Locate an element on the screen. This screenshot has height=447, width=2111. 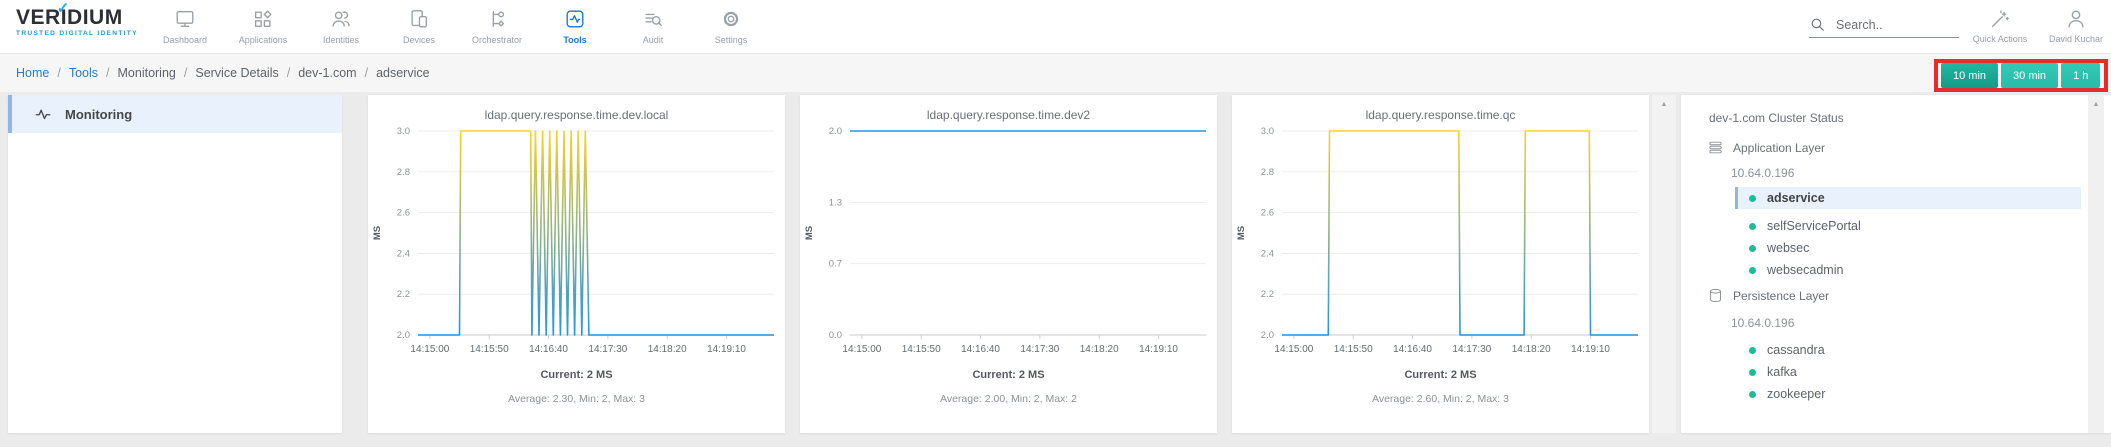
nav-item-devices: Devices is located at coordinates (419, 22).